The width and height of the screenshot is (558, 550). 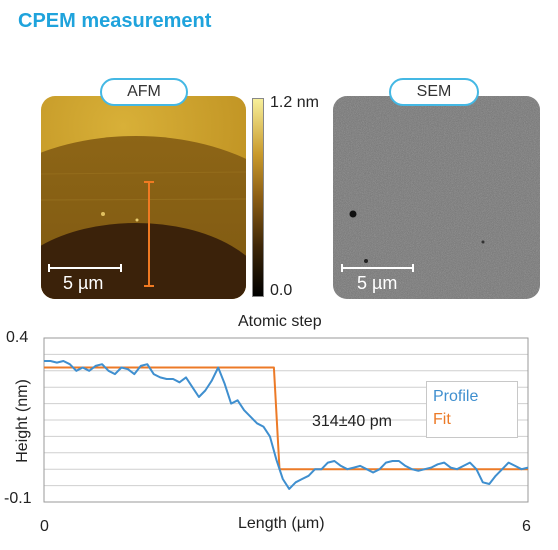 I want to click on afm-label-pill: AFM, so click(x=144, y=92).